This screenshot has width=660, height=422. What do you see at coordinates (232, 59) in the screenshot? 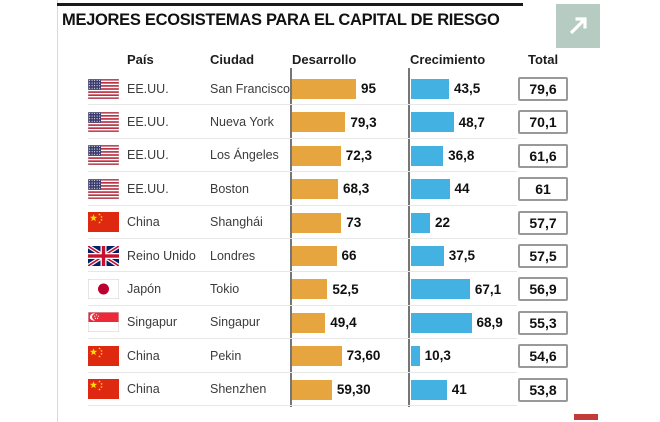
I see `column-header-ciudad: Ciudad` at bounding box center [232, 59].